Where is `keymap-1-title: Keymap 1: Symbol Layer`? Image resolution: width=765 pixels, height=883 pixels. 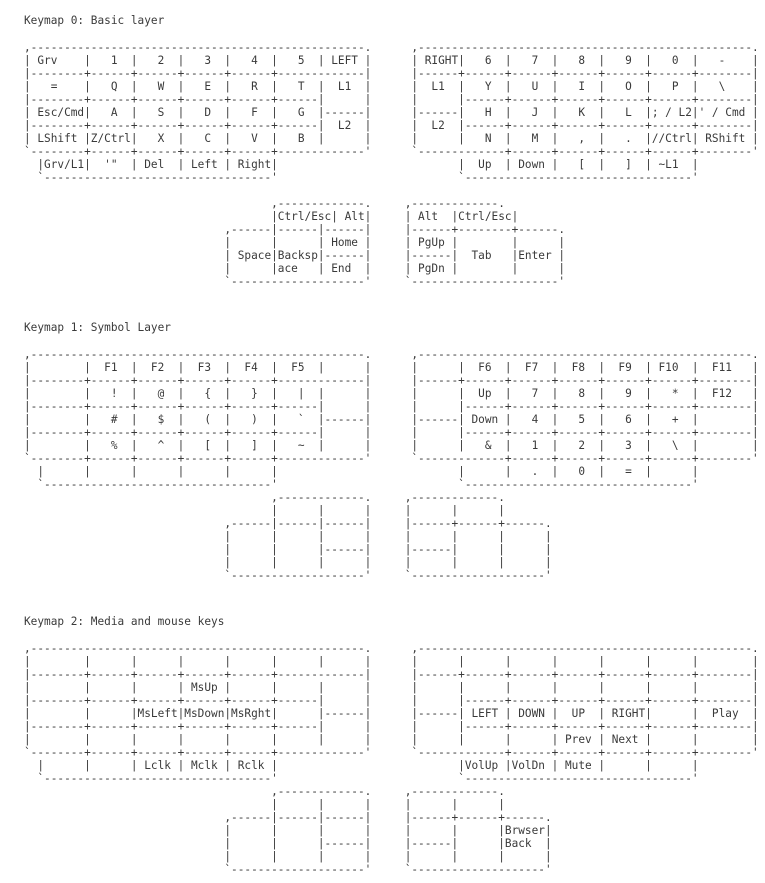 keymap-1-title: Keymap 1: Symbol Layer is located at coordinates (97, 327).